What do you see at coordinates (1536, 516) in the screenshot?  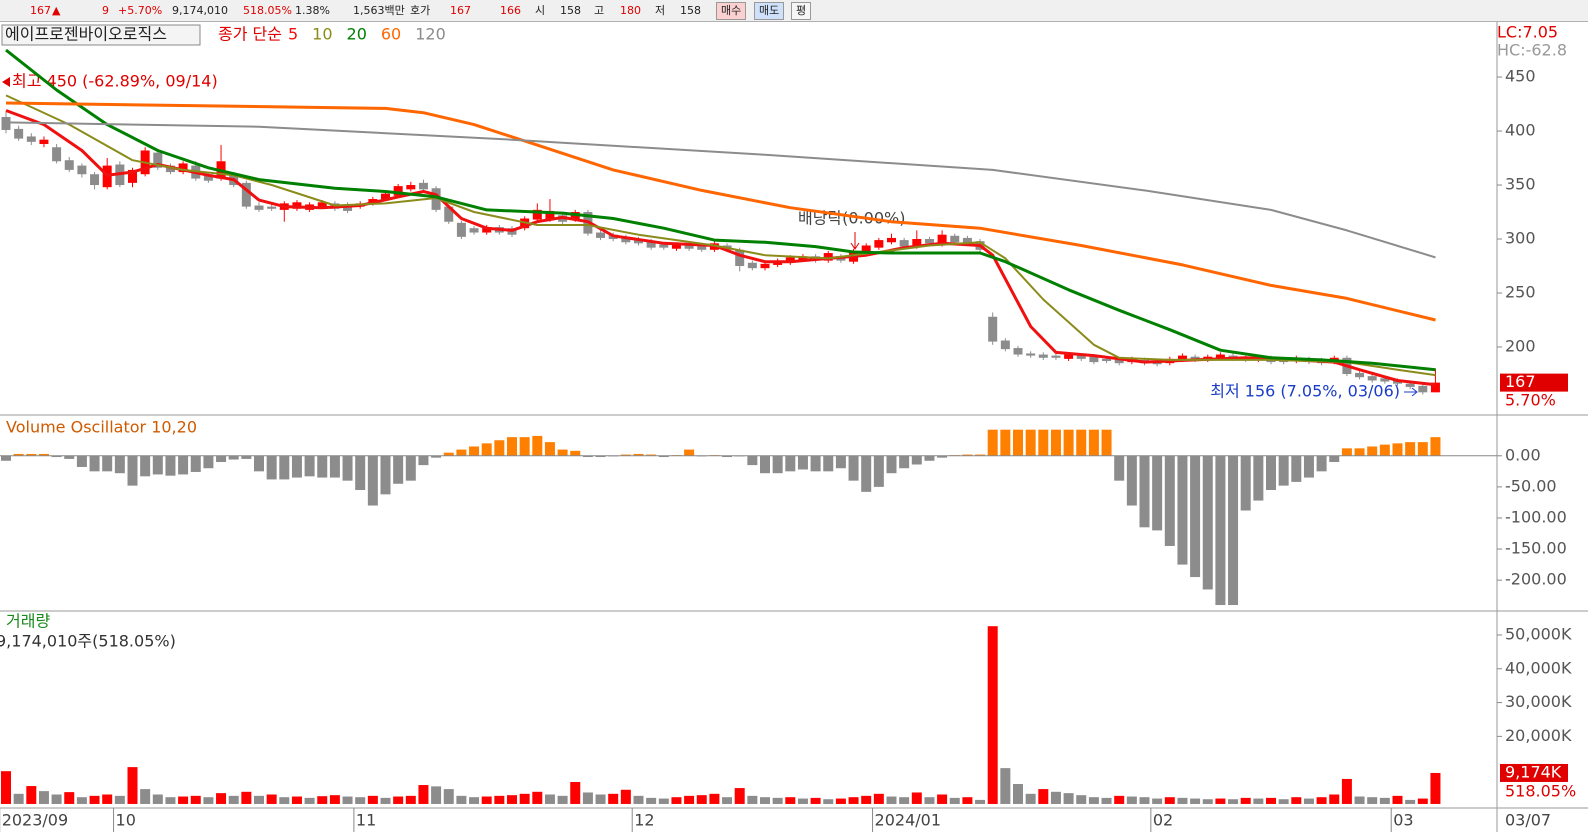 I see `y-tick-label: -100.00` at bounding box center [1536, 516].